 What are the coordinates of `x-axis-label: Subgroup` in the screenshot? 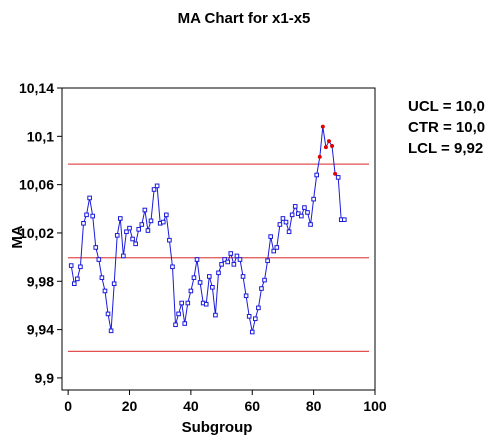 It's located at (217, 427).